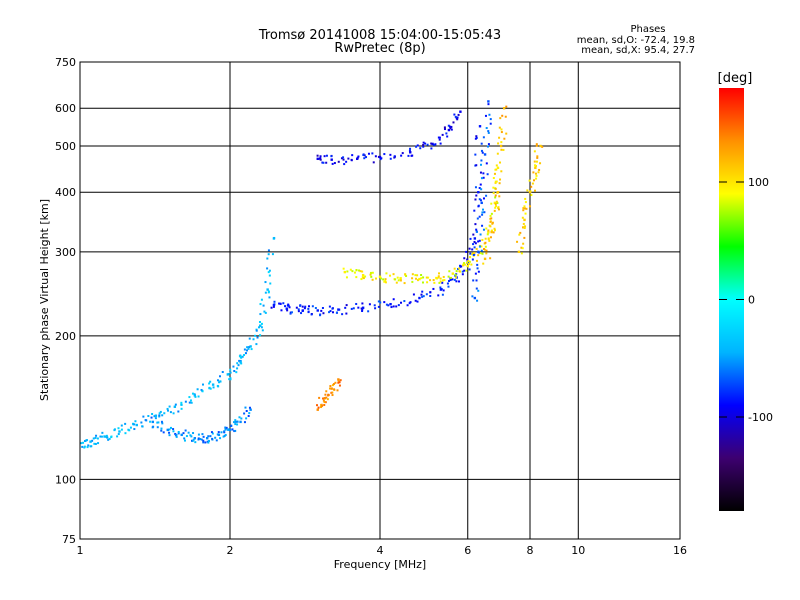 The image size is (800, 600). What do you see at coordinates (758, 182) in the screenshot?
I see `colorbar-tick-label: 100` at bounding box center [758, 182].